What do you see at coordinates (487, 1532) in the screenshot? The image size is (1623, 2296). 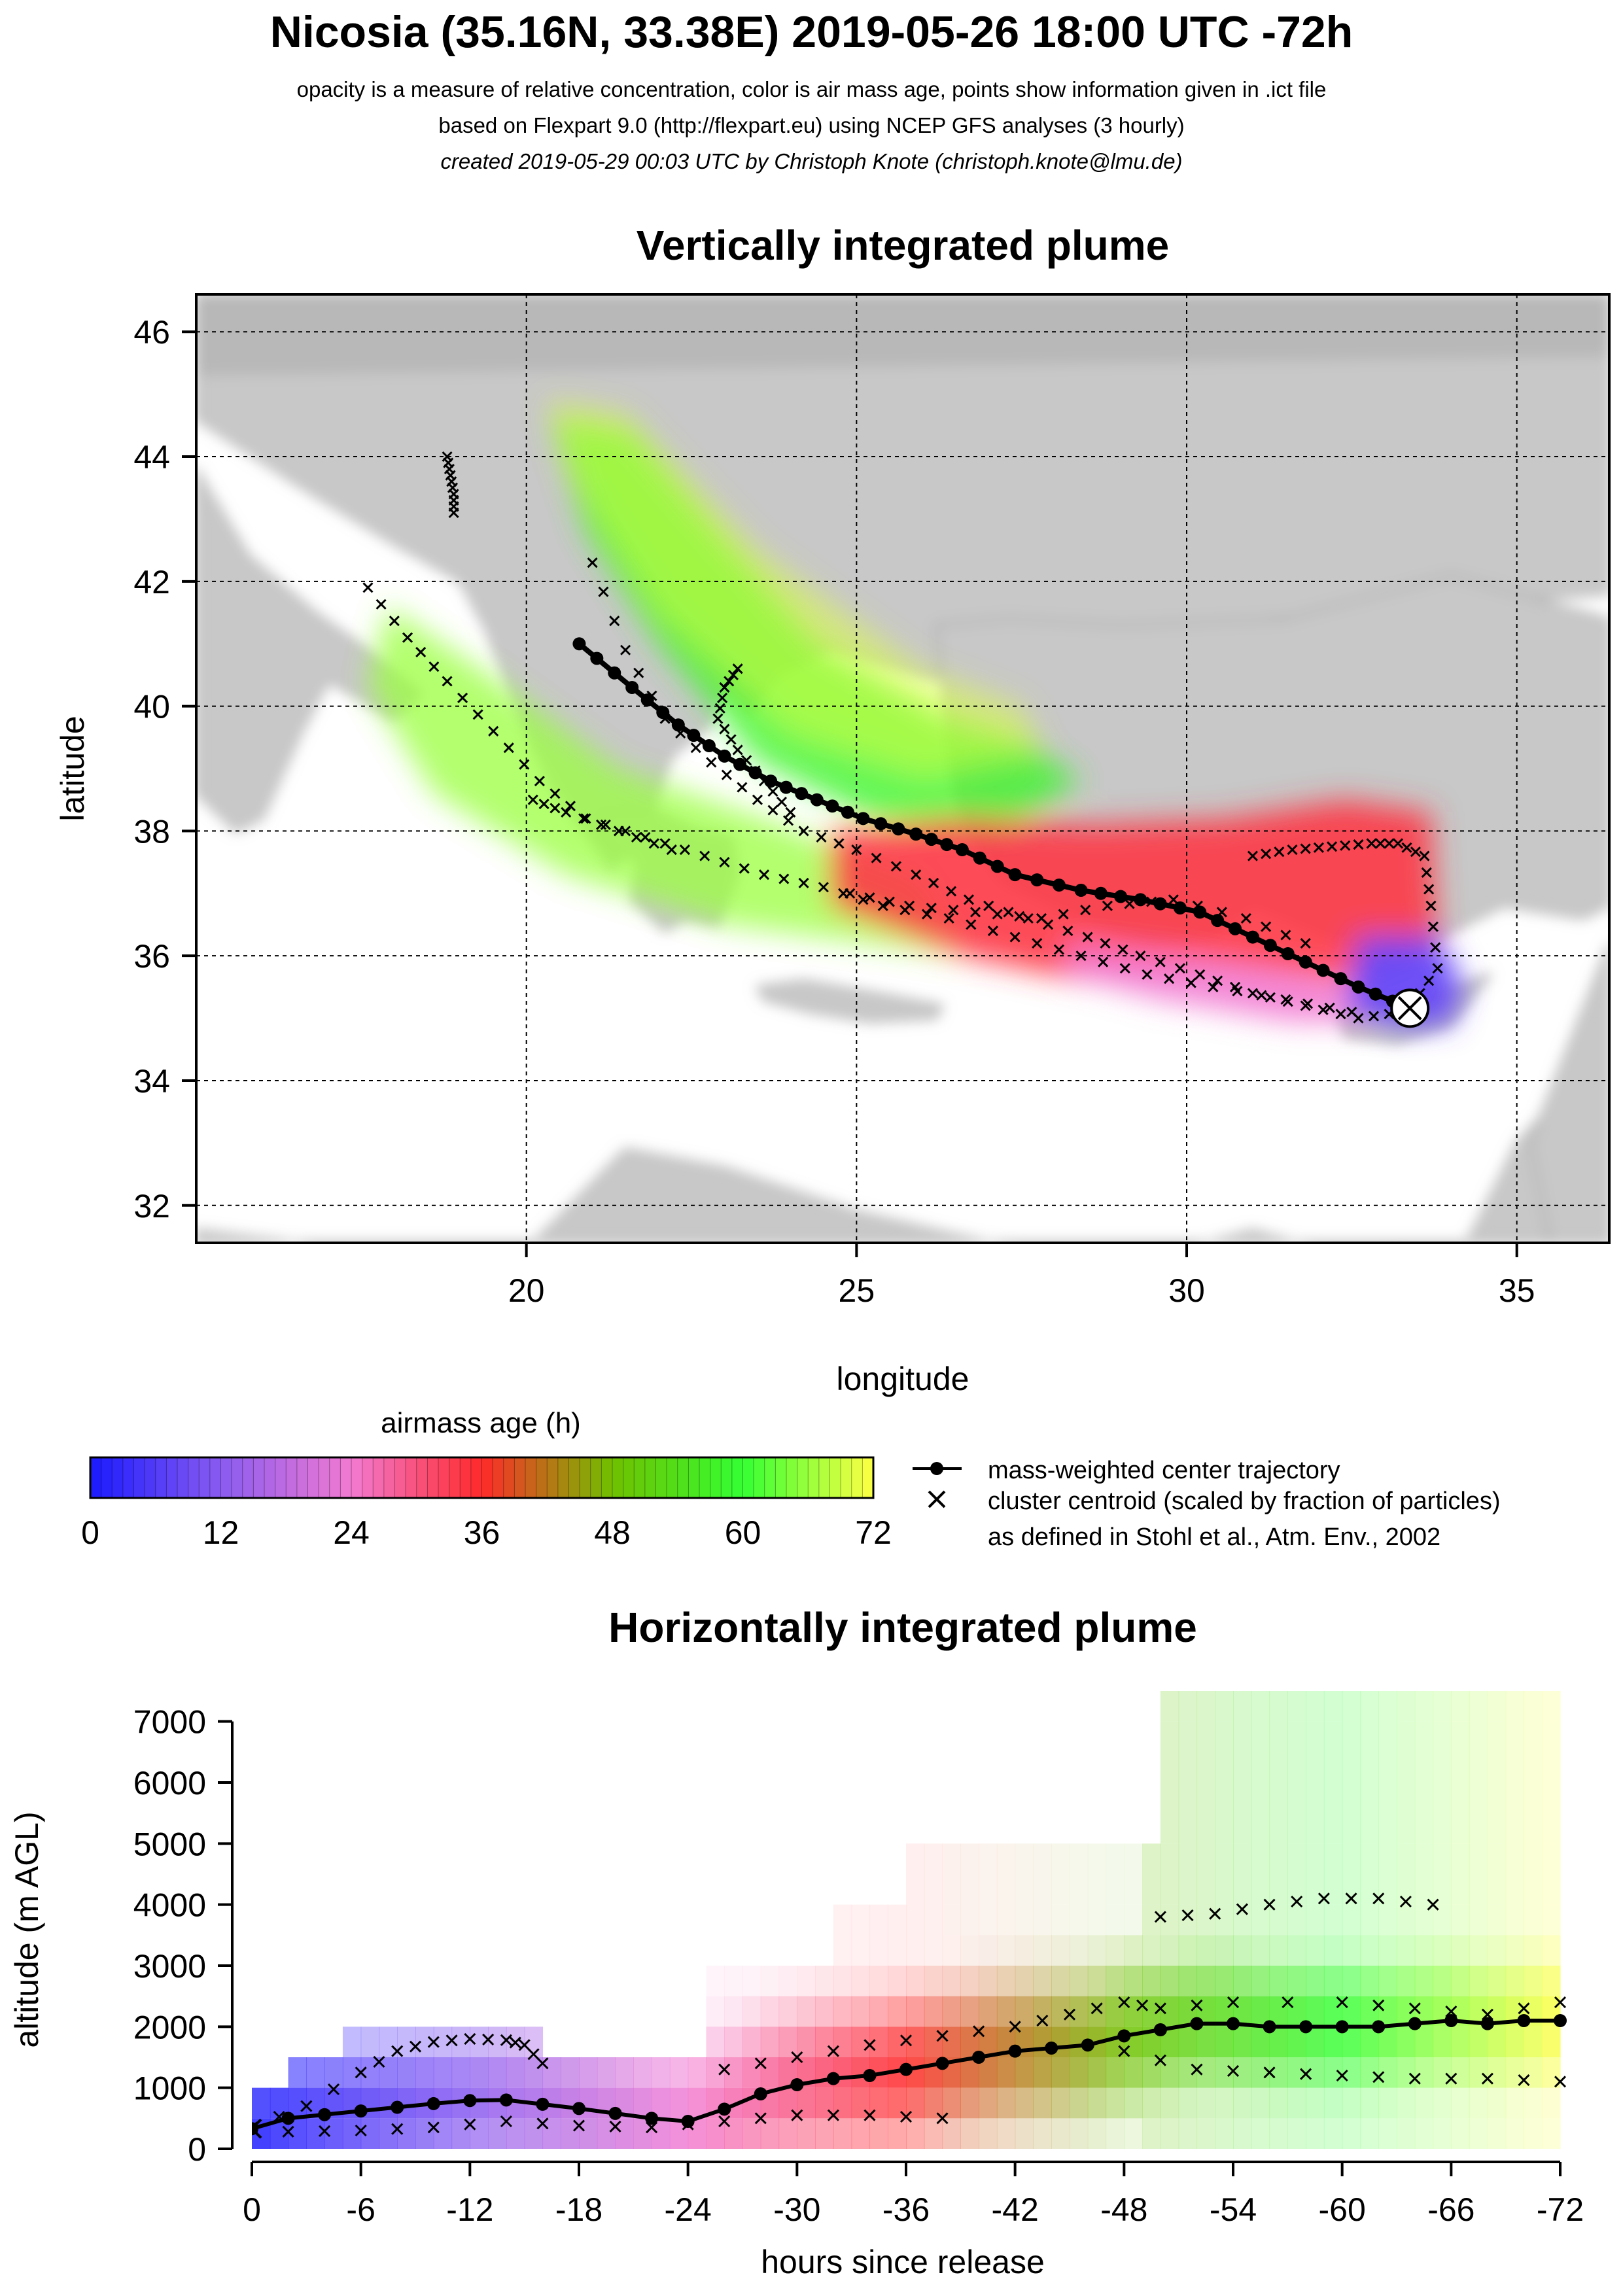 I see `colorbar-ticks: 0 12 24 36 48 60 72` at bounding box center [487, 1532].